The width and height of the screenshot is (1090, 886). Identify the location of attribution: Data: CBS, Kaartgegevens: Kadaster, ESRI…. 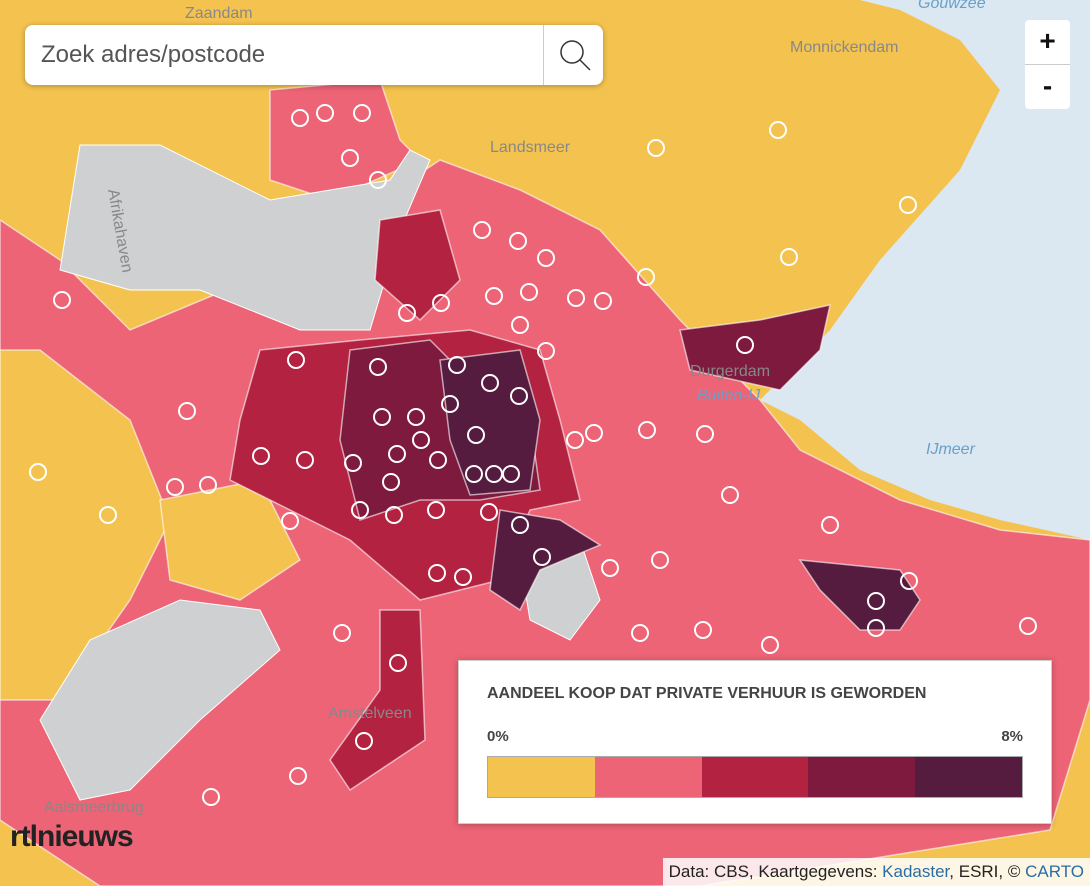
(876, 872).